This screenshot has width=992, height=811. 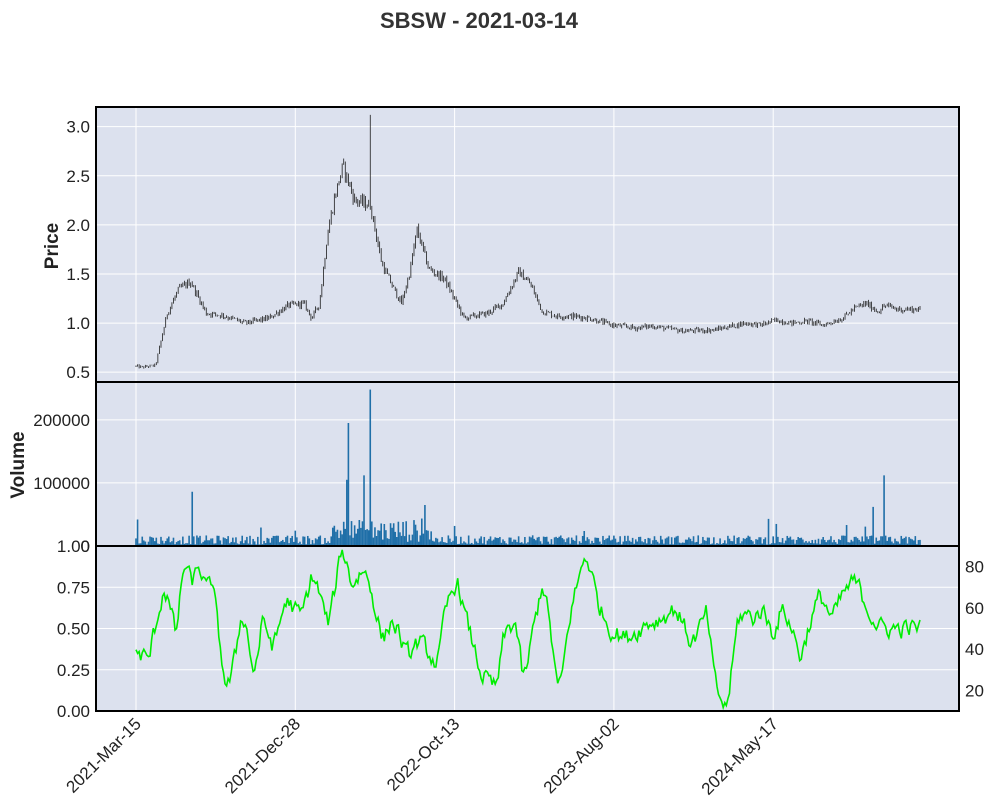 What do you see at coordinates (740, 756) in the screenshot?
I see `x-tick-label: 2024-May-17` at bounding box center [740, 756].